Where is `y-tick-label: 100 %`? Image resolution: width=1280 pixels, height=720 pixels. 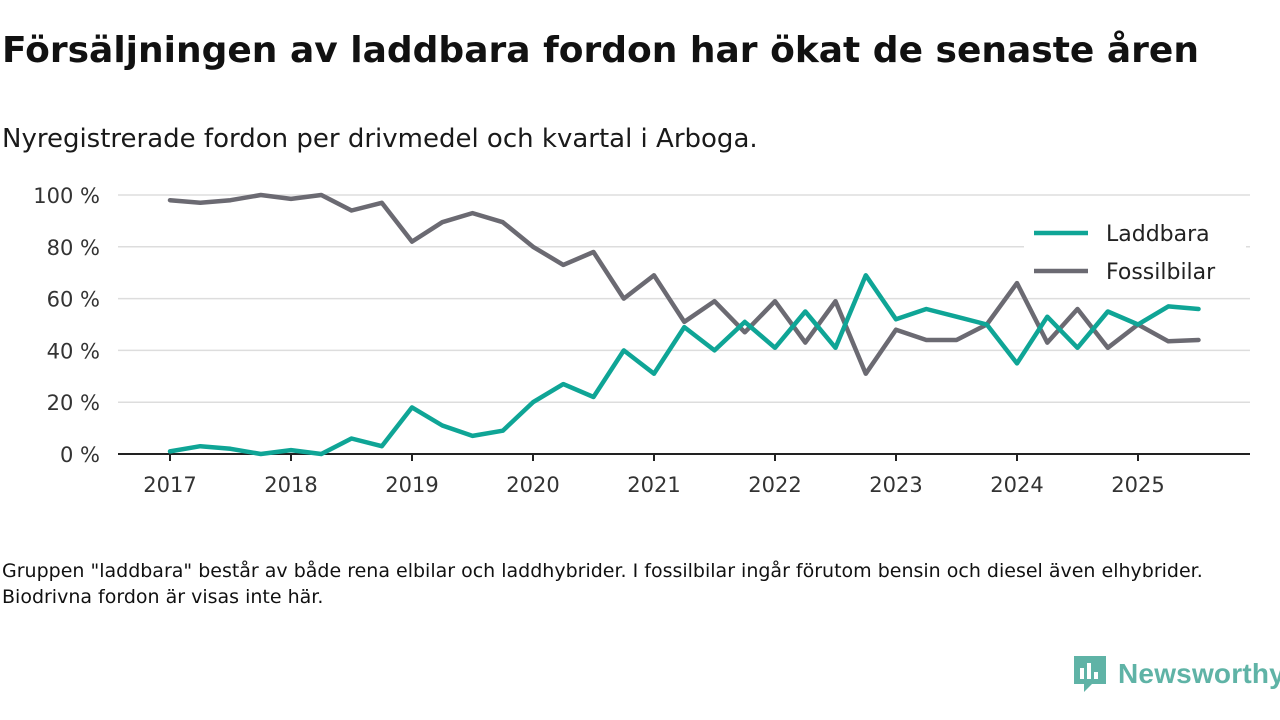 y-tick-label: 100 % is located at coordinates (66, 196).